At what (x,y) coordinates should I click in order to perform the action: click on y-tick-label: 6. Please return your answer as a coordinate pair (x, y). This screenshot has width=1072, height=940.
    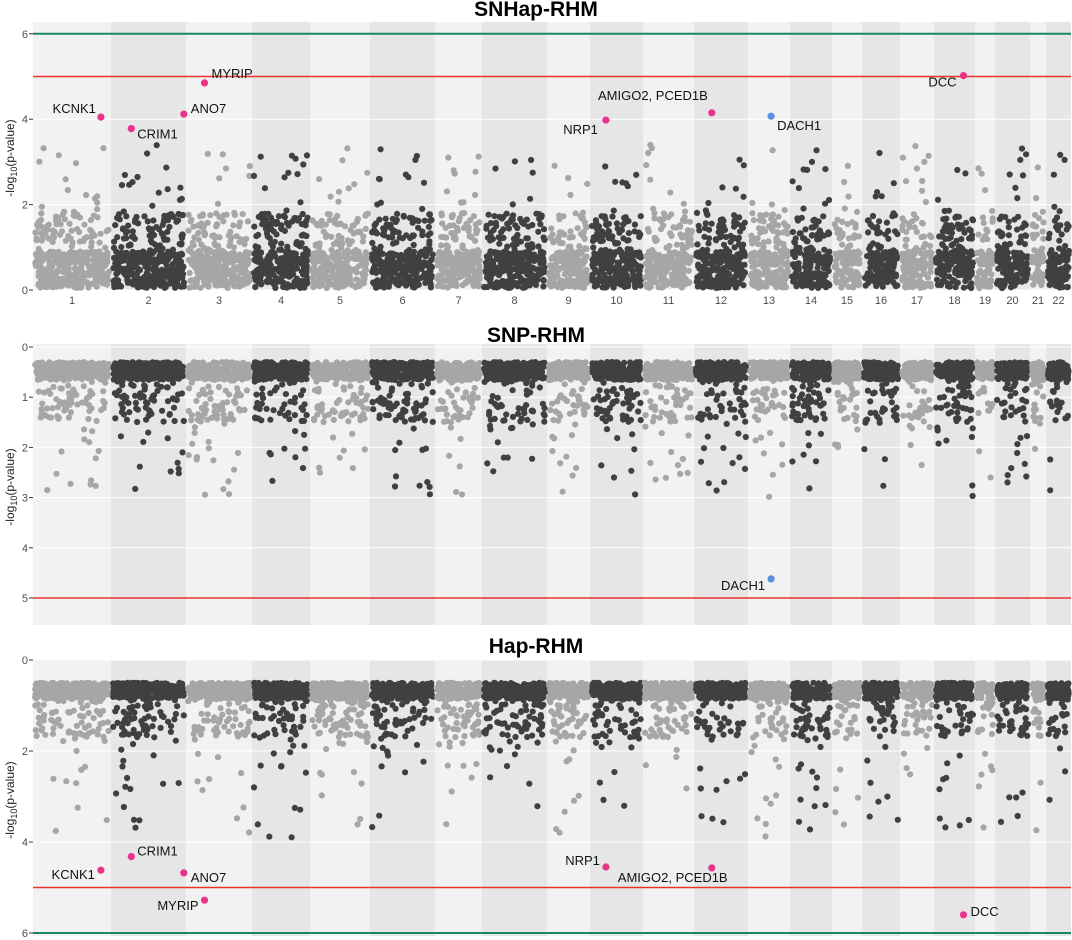
    Looking at the image, I should click on (25, 35).